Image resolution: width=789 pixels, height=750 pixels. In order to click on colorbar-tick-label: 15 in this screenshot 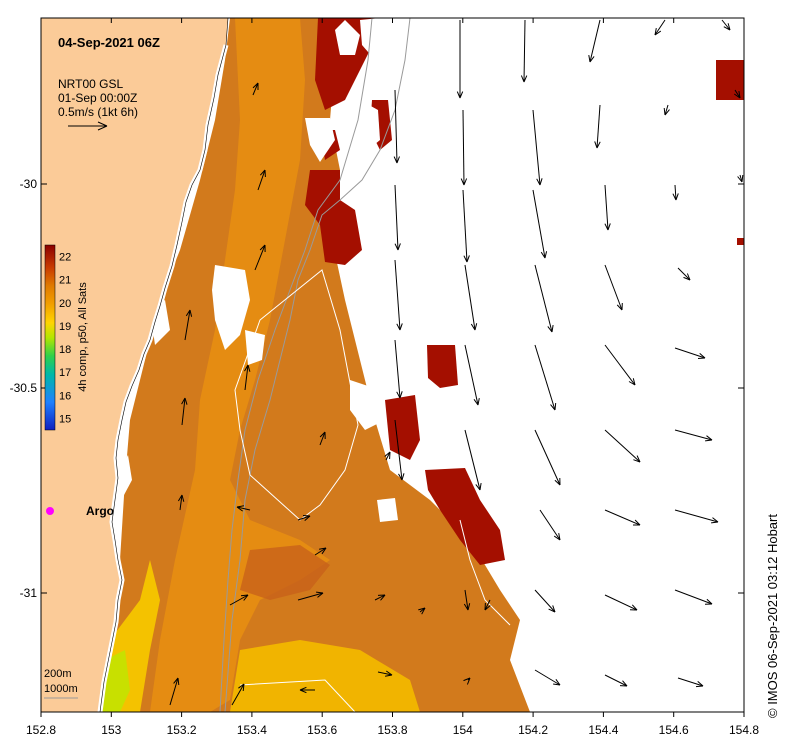, I will do `click(65, 419)`.